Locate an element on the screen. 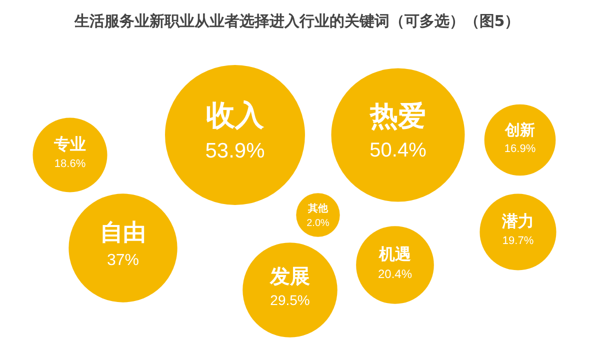 This screenshot has height=343, width=594. data-label: 16.9% is located at coordinates (520, 148).